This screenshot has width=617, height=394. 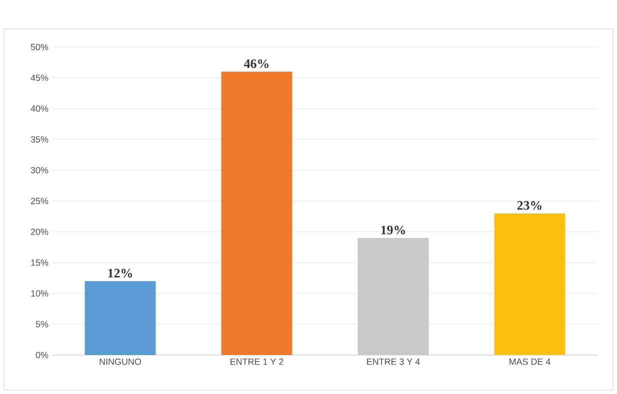 I want to click on x-tick-label: ENTRE 1 Y 2, so click(x=257, y=361).